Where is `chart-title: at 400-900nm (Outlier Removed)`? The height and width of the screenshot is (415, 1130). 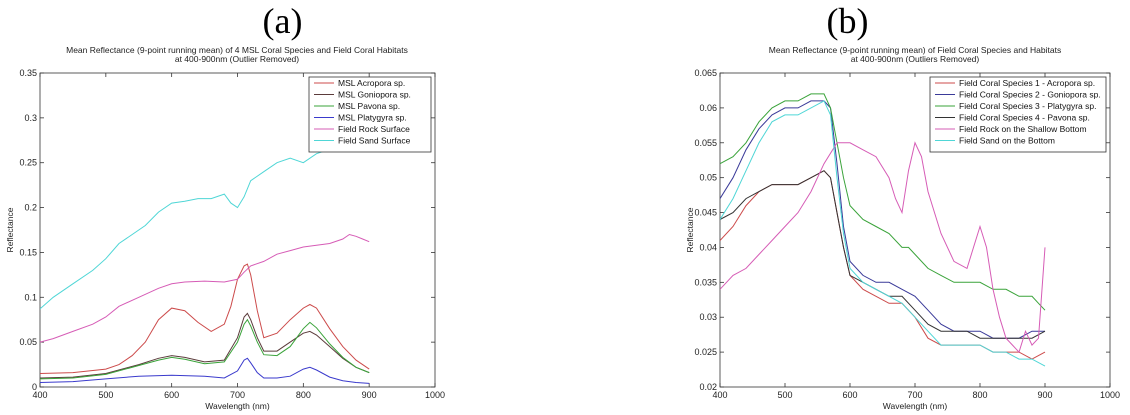
chart-title: at 400-900nm (Outlier Removed) is located at coordinates (237, 59).